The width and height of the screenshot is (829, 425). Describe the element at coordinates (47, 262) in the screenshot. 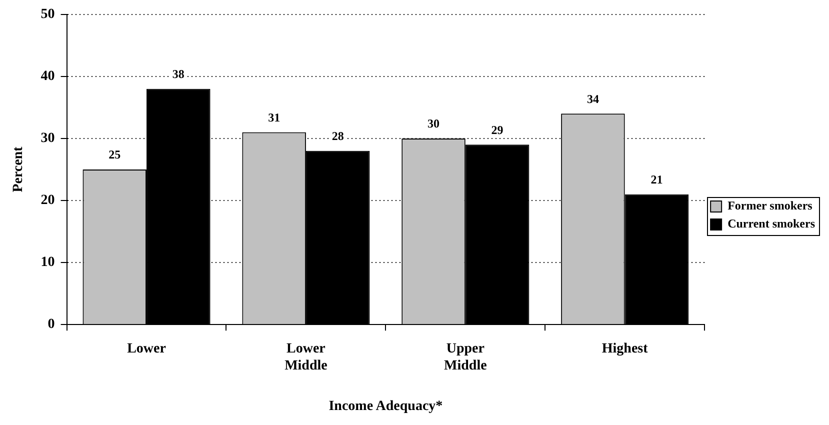

I see `y-tick-label: 10` at that location.